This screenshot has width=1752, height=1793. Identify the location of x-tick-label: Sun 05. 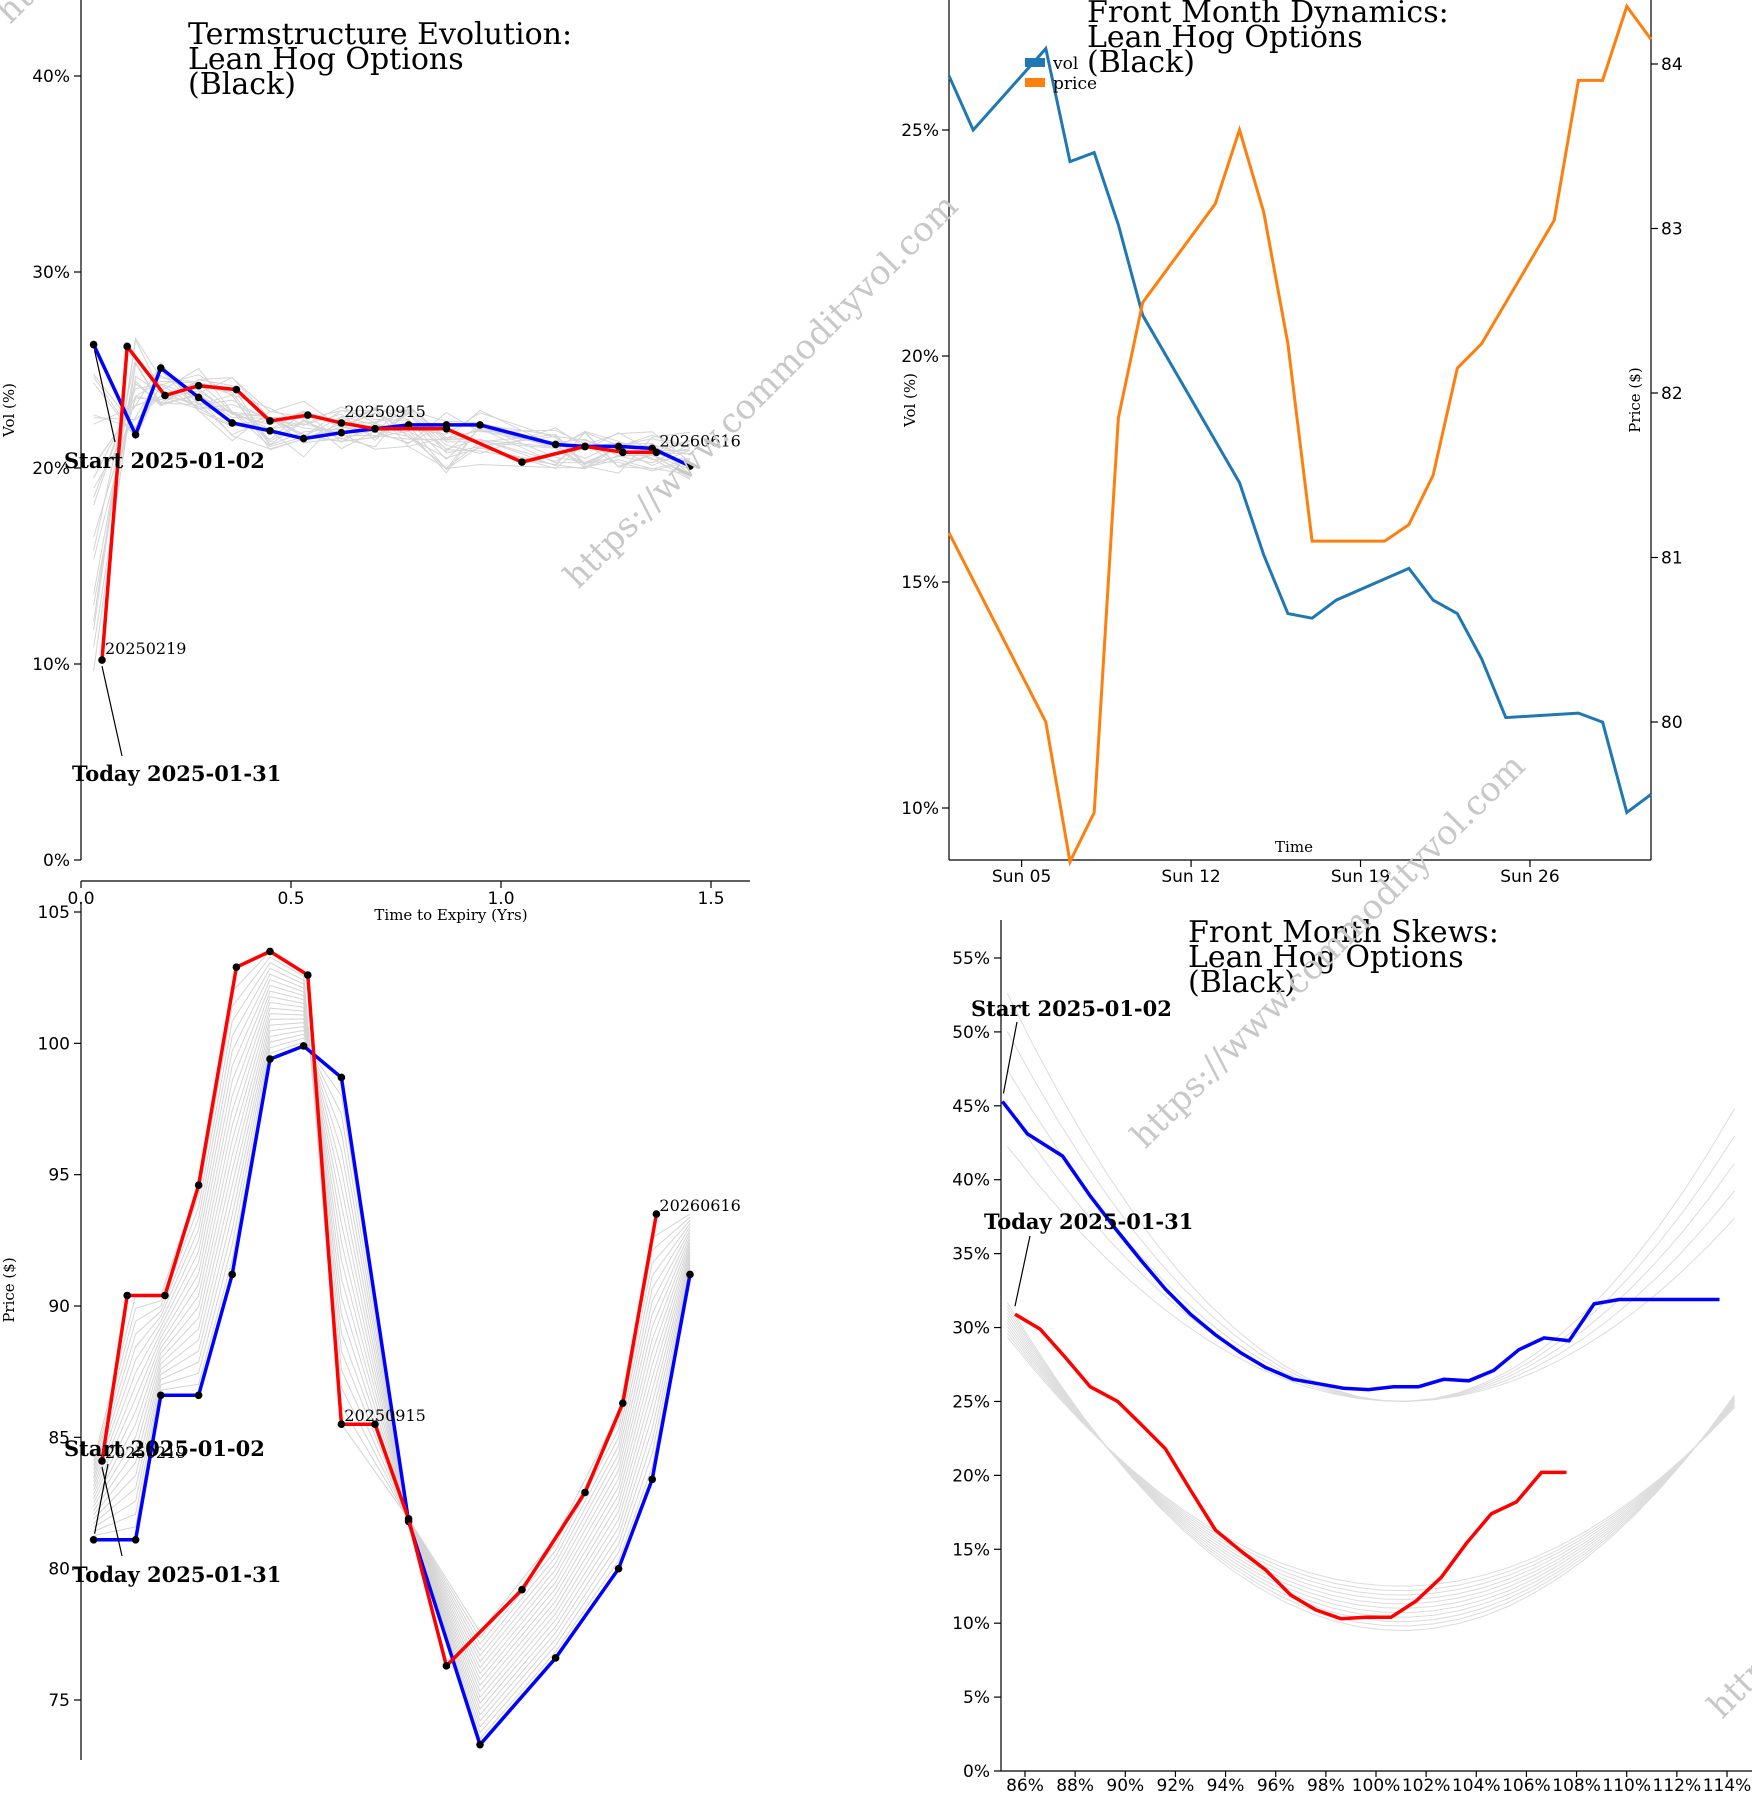
(1021, 877).